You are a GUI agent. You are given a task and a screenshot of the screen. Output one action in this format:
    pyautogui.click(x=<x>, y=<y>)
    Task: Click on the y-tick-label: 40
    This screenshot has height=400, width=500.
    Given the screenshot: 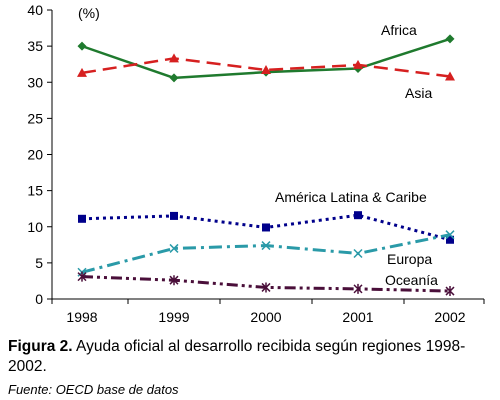 What is the action you would take?
    pyautogui.click(x=35, y=10)
    